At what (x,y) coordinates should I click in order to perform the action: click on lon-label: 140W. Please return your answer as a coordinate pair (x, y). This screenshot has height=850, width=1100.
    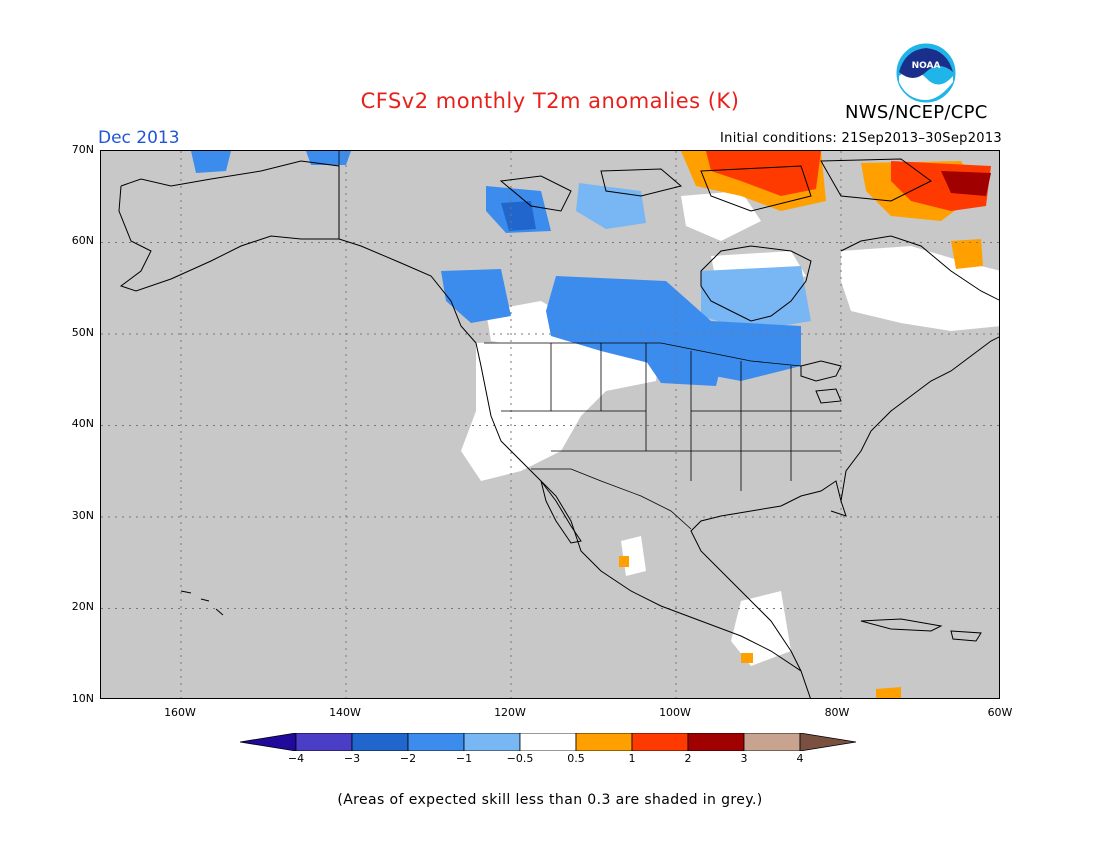
    Looking at the image, I should click on (345, 712).